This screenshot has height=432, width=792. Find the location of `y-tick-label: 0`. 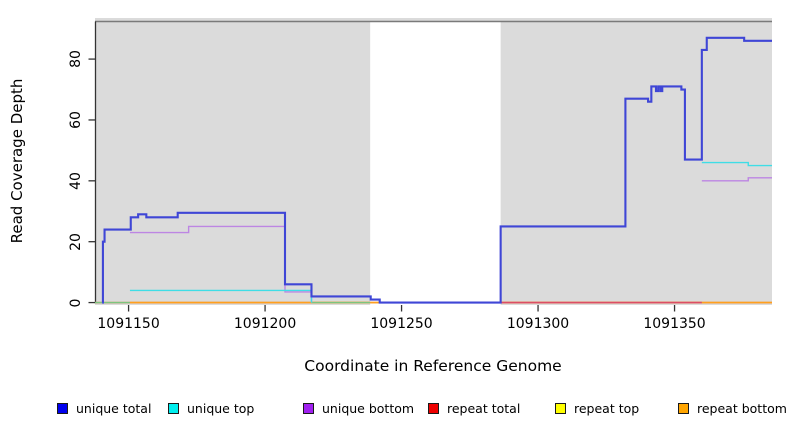

y-tick-label: 0 is located at coordinates (76, 303).